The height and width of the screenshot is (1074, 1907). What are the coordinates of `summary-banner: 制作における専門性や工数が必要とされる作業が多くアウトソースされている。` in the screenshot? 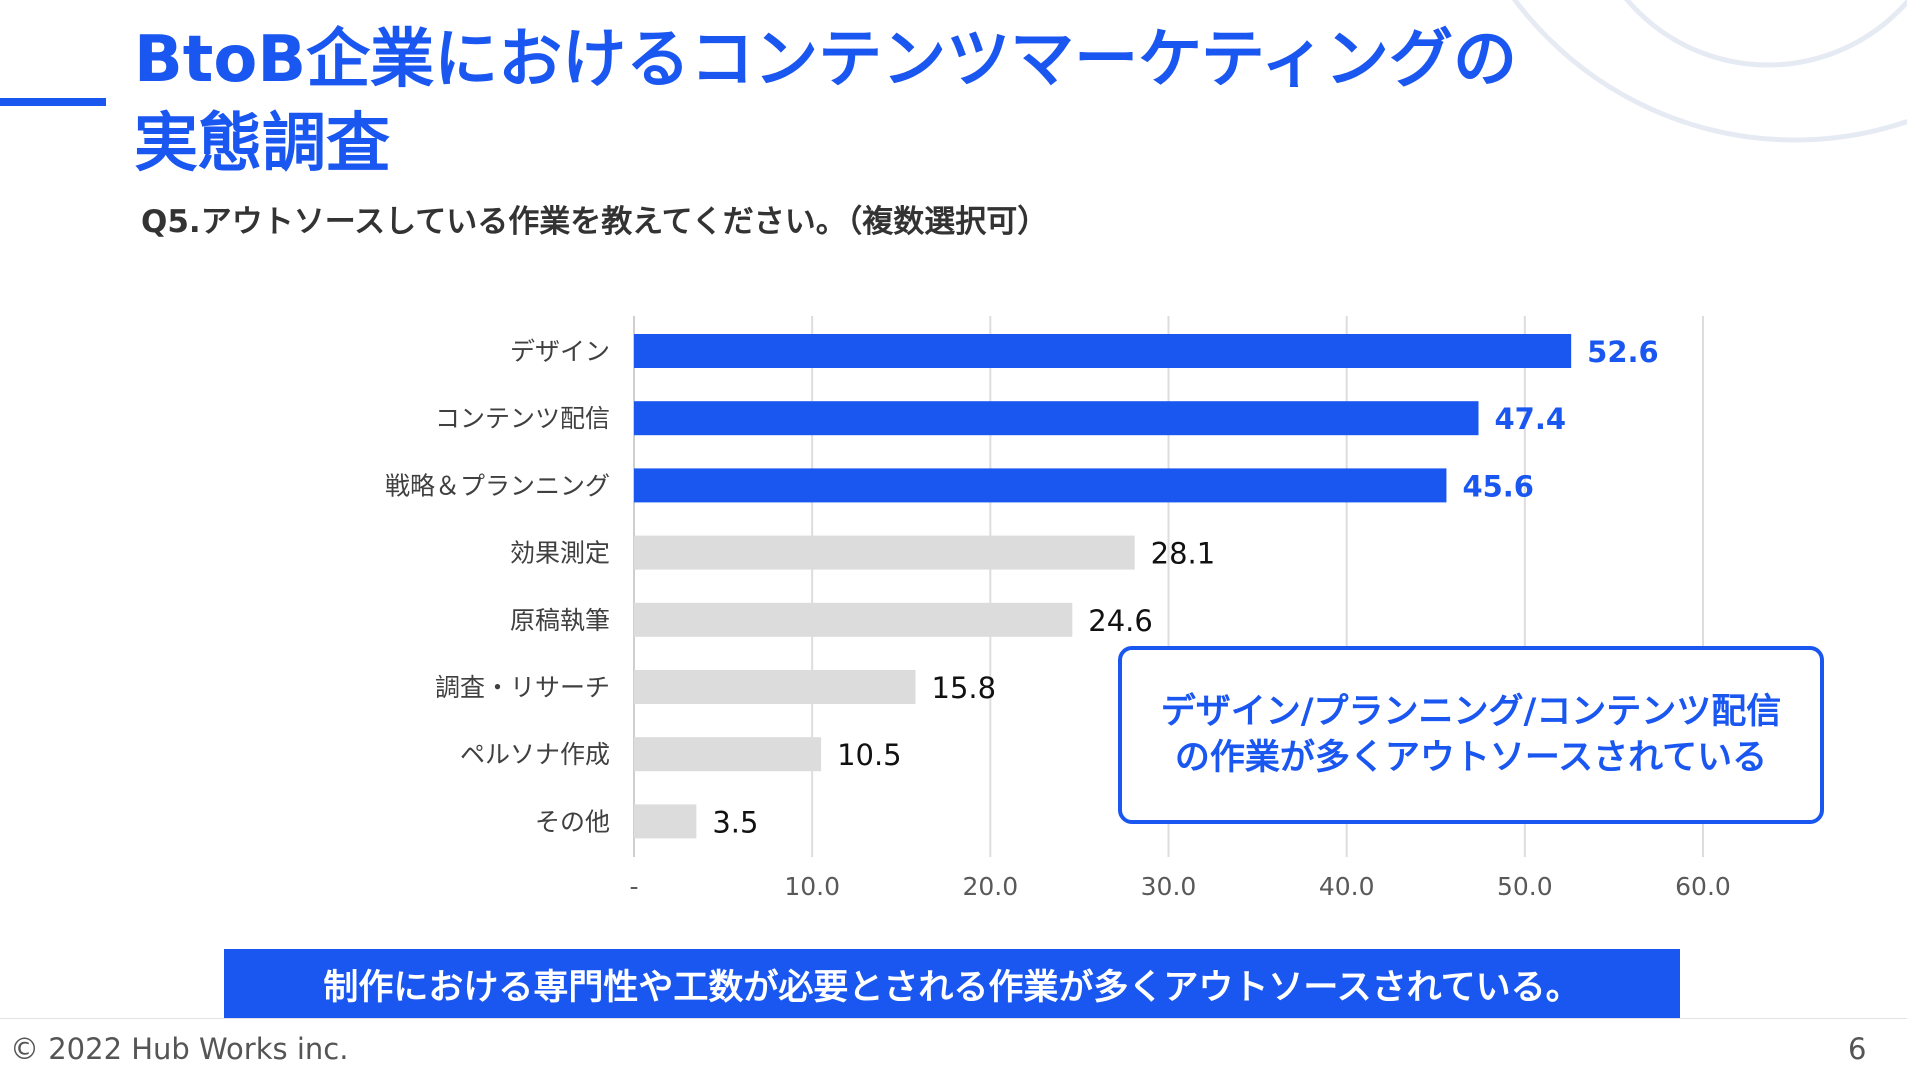 It's located at (952, 984).